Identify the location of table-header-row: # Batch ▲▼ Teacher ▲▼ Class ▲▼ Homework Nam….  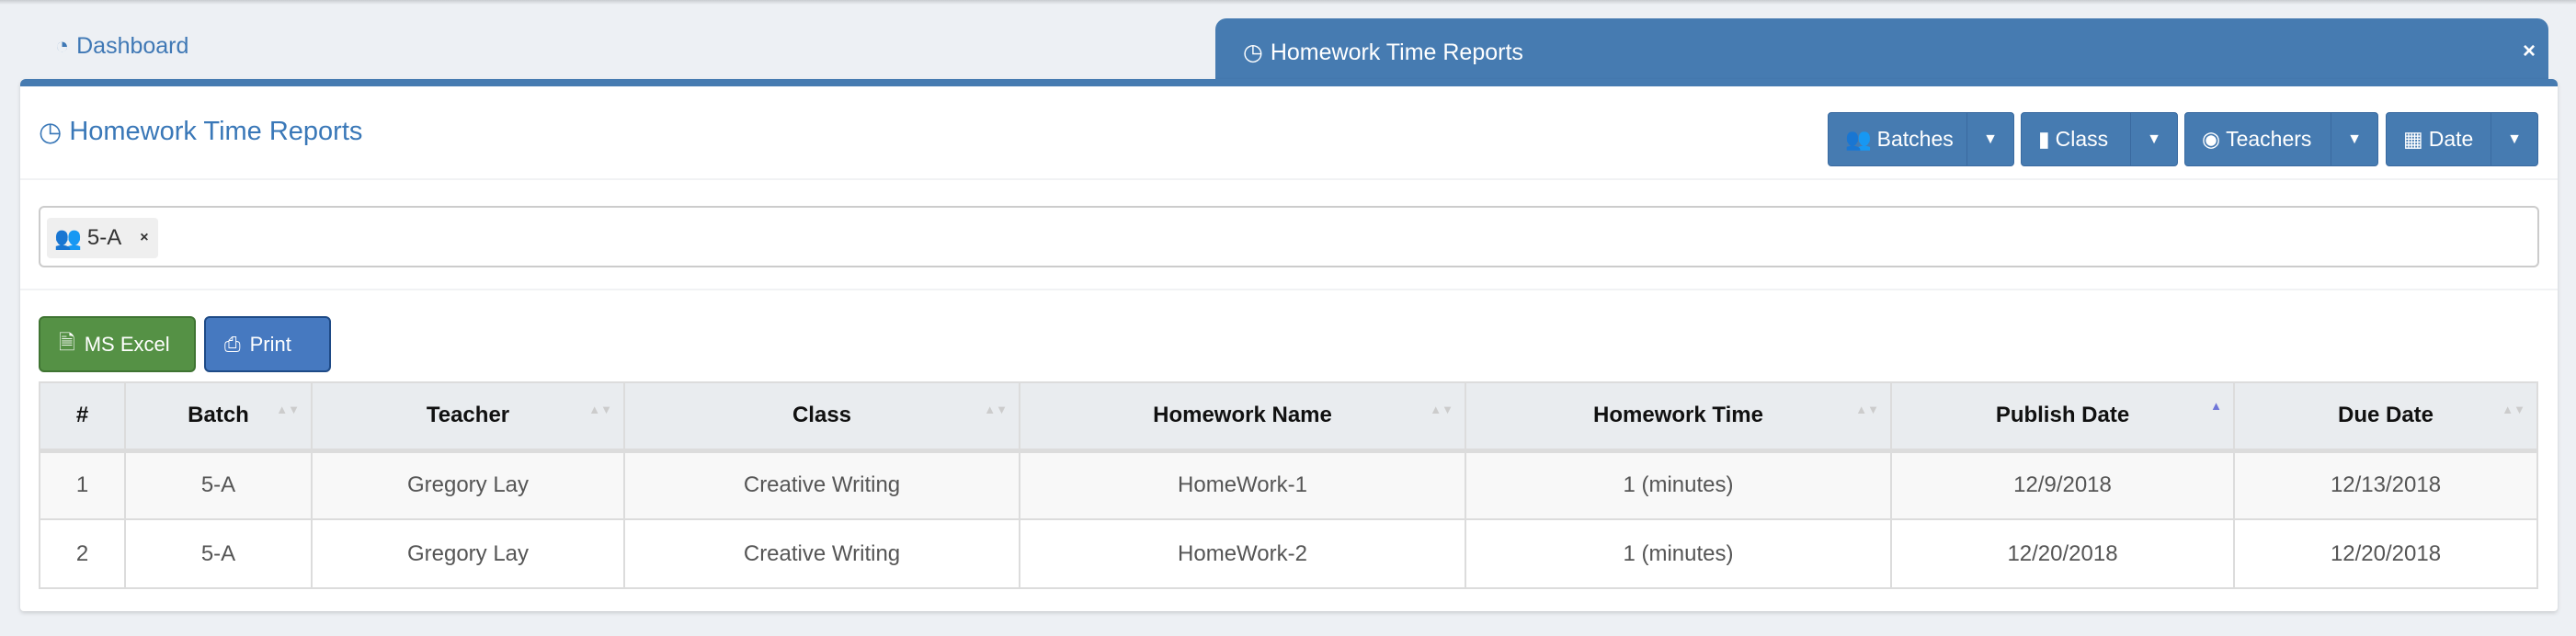
(1288, 417).